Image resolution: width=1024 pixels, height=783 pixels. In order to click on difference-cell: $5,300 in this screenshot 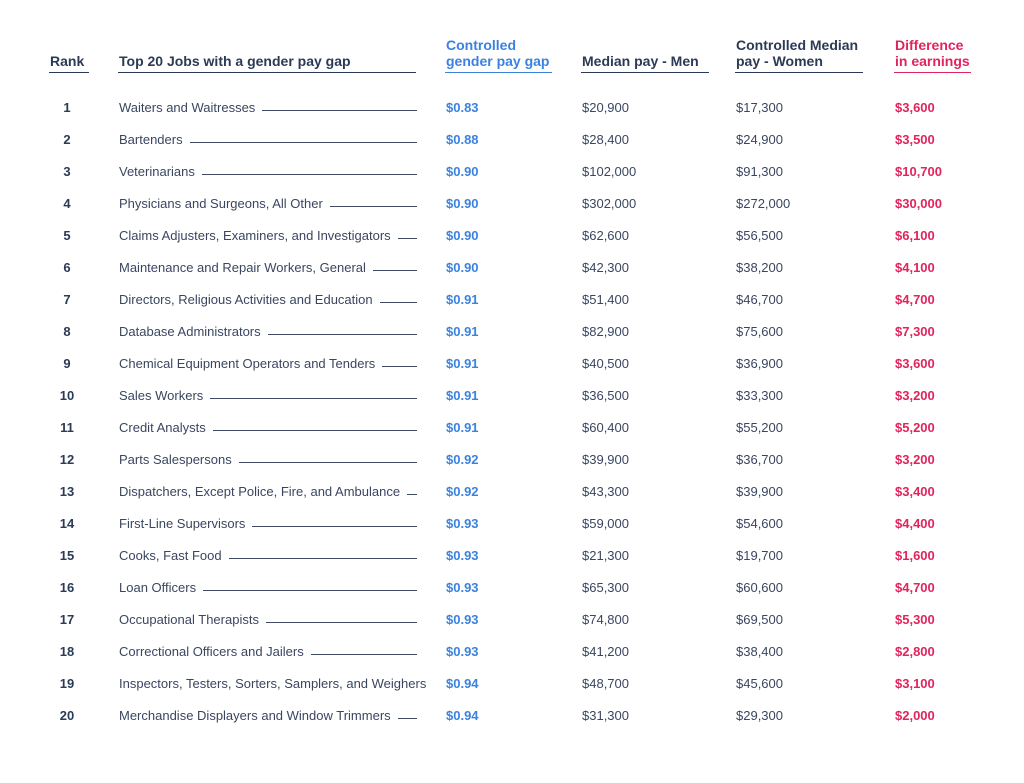, I will do `click(915, 619)`.